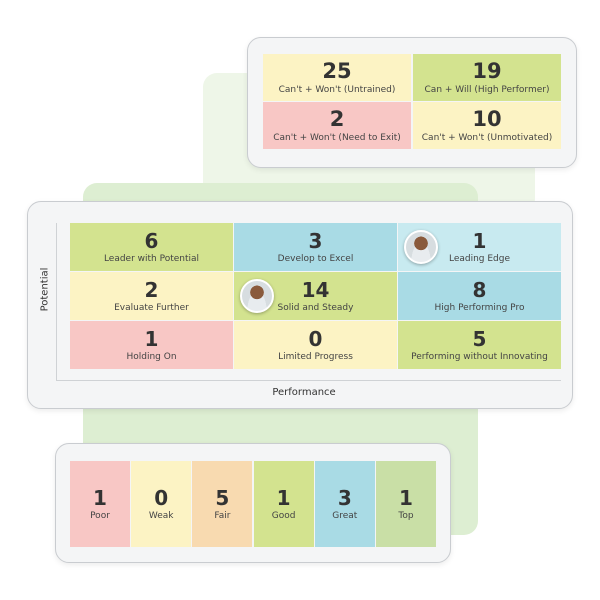 Image resolution: width=600 pixels, height=600 pixels. Describe the element at coordinates (345, 515) in the screenshot. I see `cell-label: Great` at that location.